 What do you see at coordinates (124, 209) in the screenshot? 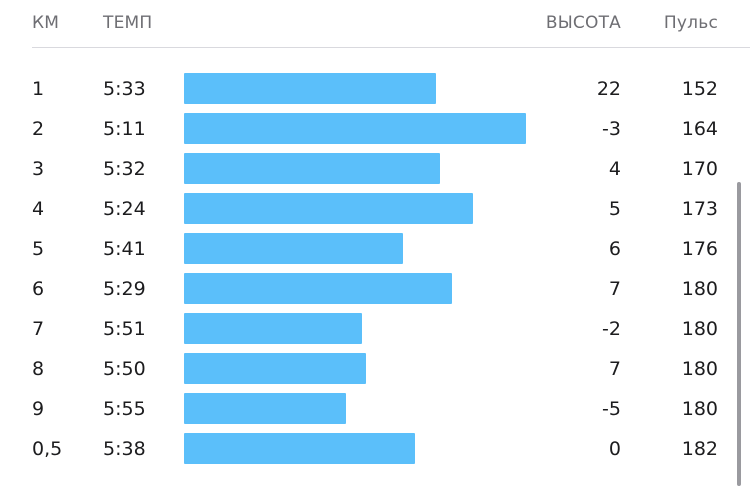
I see `split-pace: 5:24` at bounding box center [124, 209].